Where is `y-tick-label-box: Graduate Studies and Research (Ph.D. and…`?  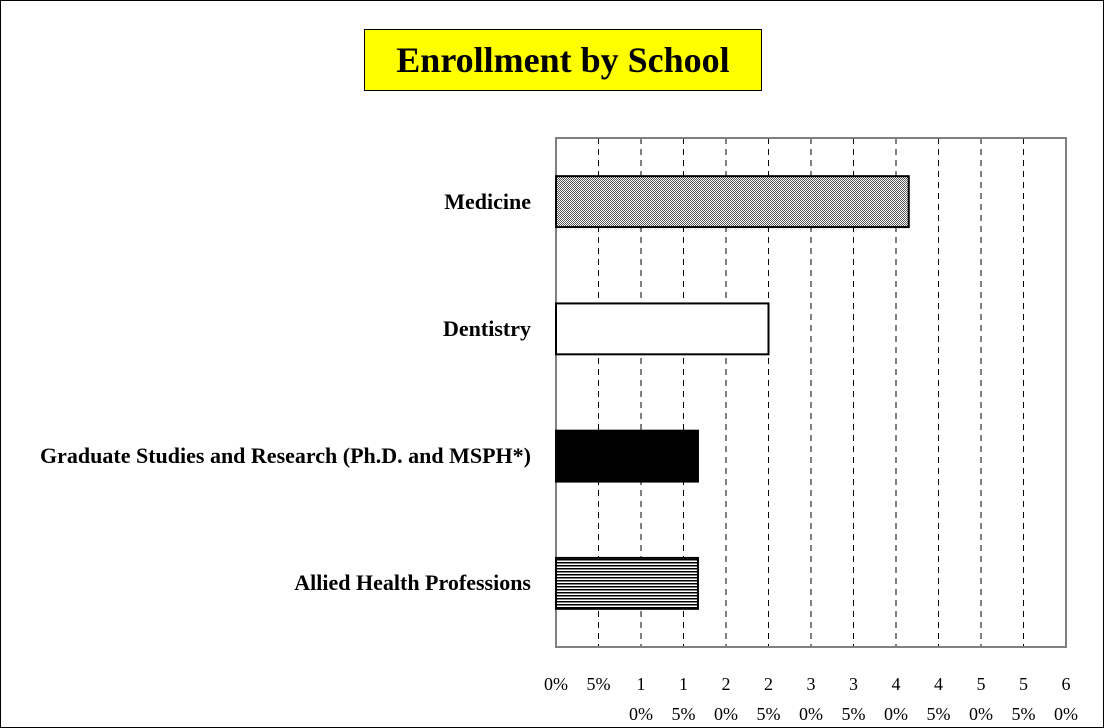 y-tick-label-box: Graduate Studies and Research (Ph.D. and… is located at coordinates (276, 456).